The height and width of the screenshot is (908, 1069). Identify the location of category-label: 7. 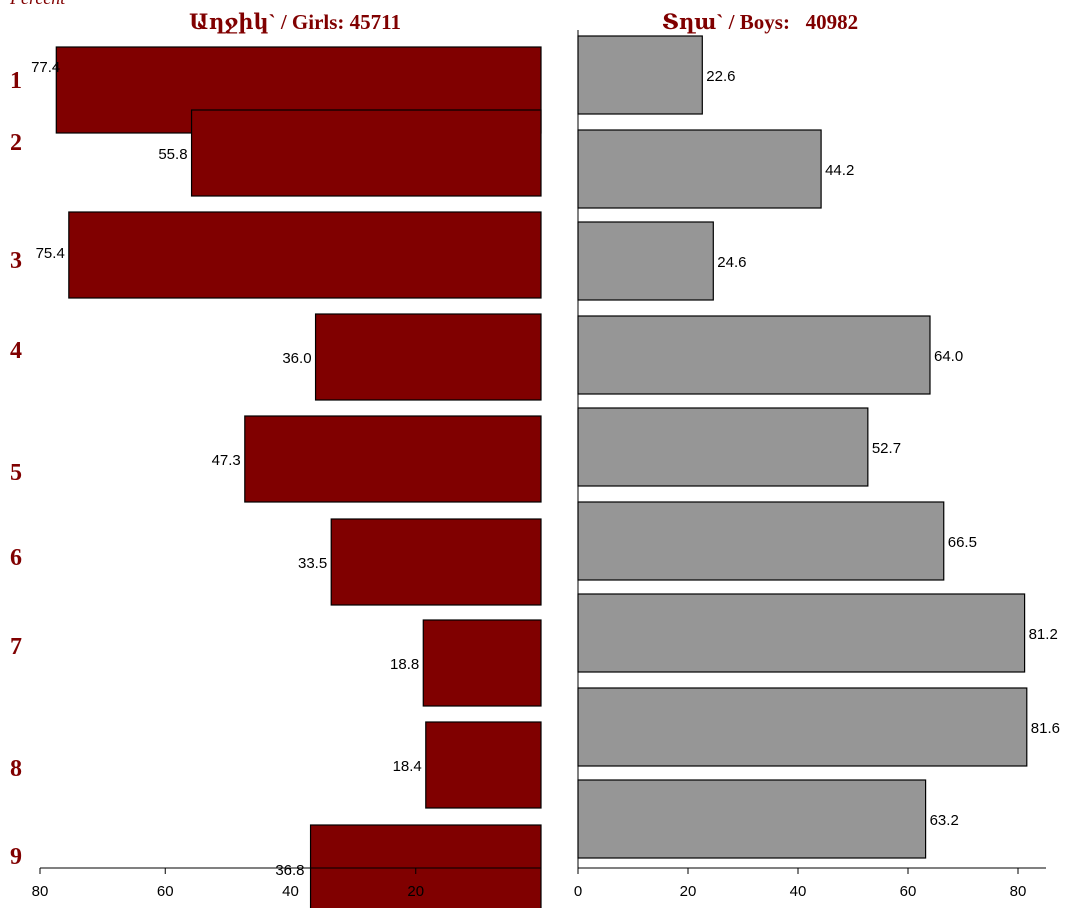
(16, 647).